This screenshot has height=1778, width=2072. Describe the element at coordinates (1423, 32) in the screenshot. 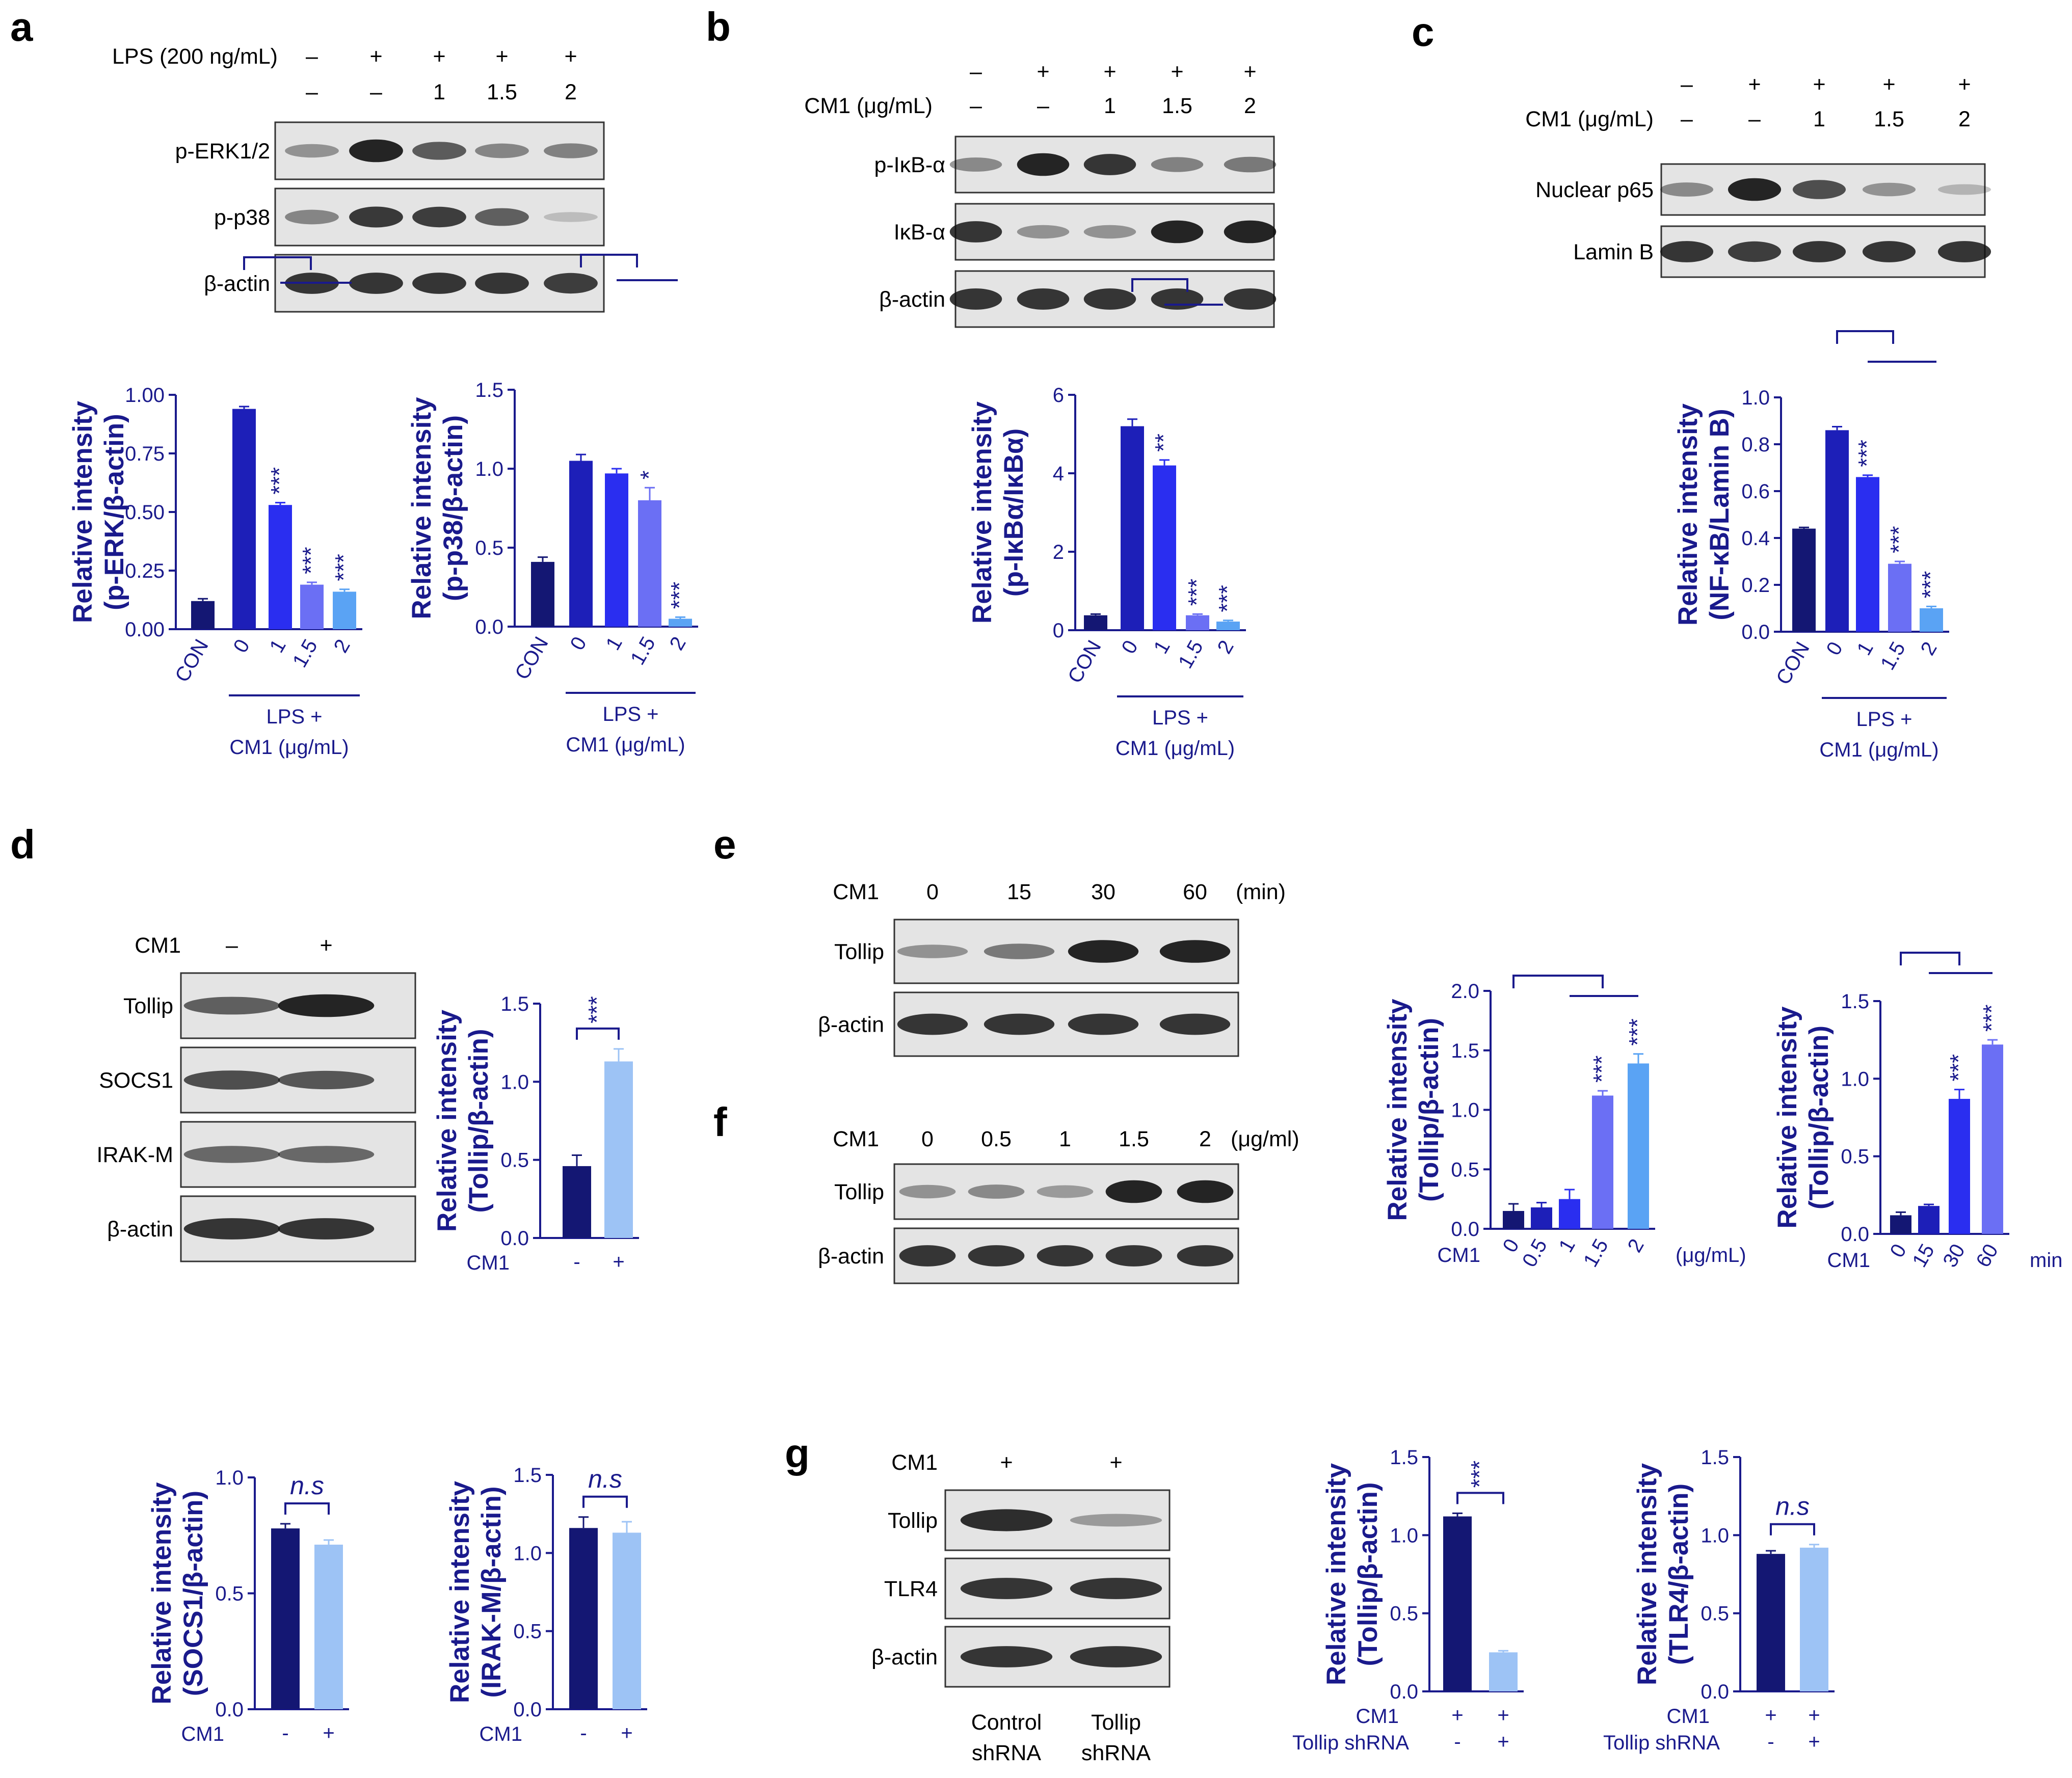

I see `panel-label-c: c` at that location.